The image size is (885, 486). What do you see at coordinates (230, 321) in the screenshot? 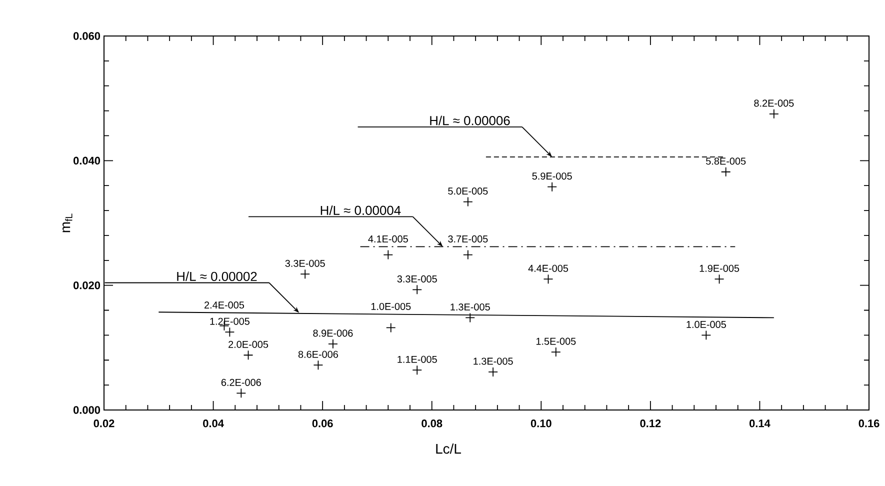
I see `annotation: 1.2E-005` at bounding box center [230, 321].